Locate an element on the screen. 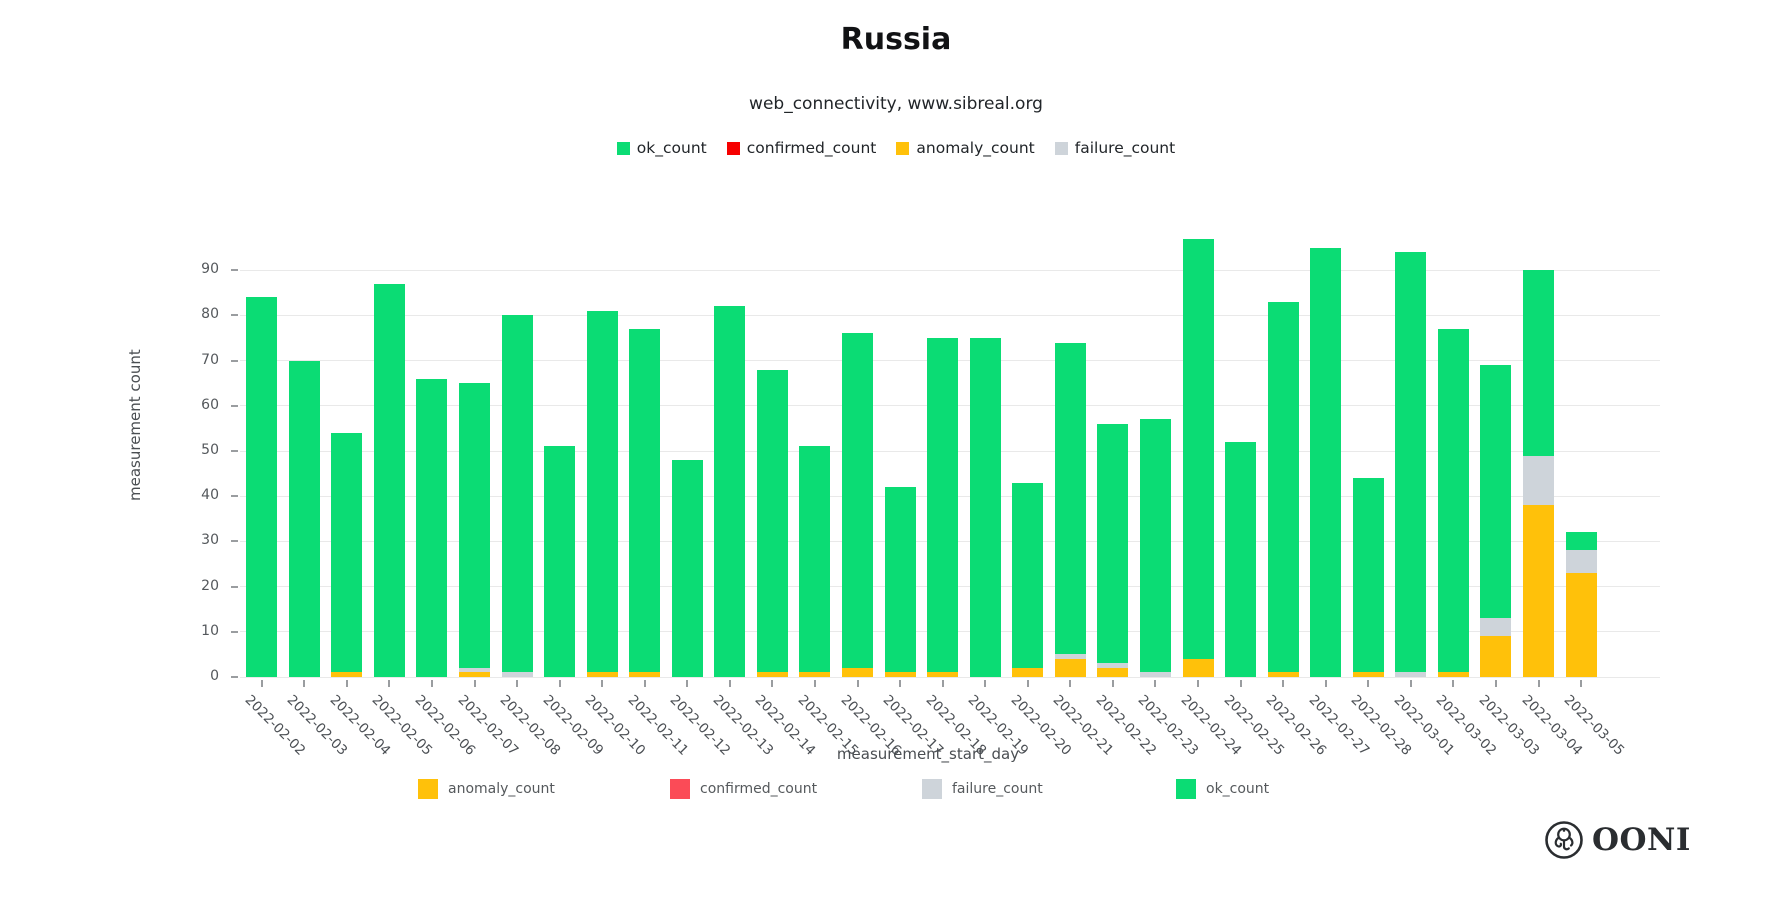  y-tick-label-80: 80 is located at coordinates (210, 314).